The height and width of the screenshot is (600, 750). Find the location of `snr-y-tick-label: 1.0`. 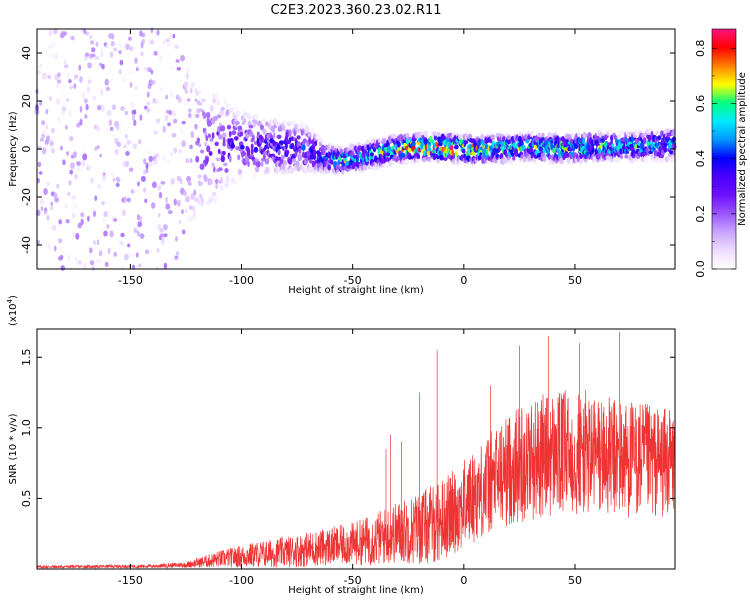

snr-y-tick-label: 1.0 is located at coordinates (26, 428).